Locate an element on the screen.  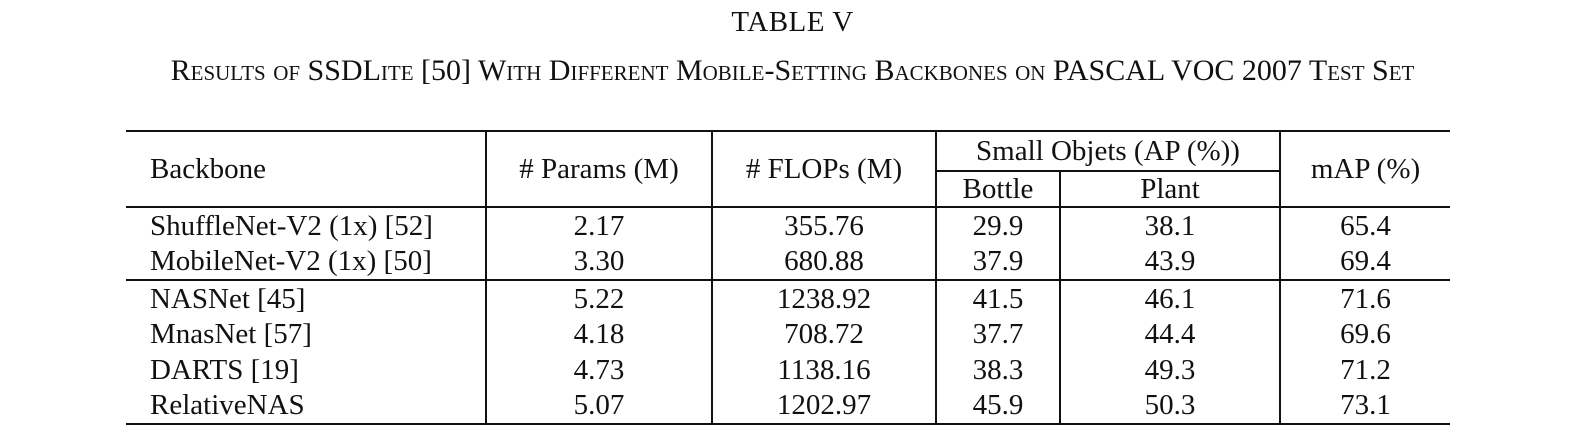
header-map: mAP (%) is located at coordinates (1365, 168).